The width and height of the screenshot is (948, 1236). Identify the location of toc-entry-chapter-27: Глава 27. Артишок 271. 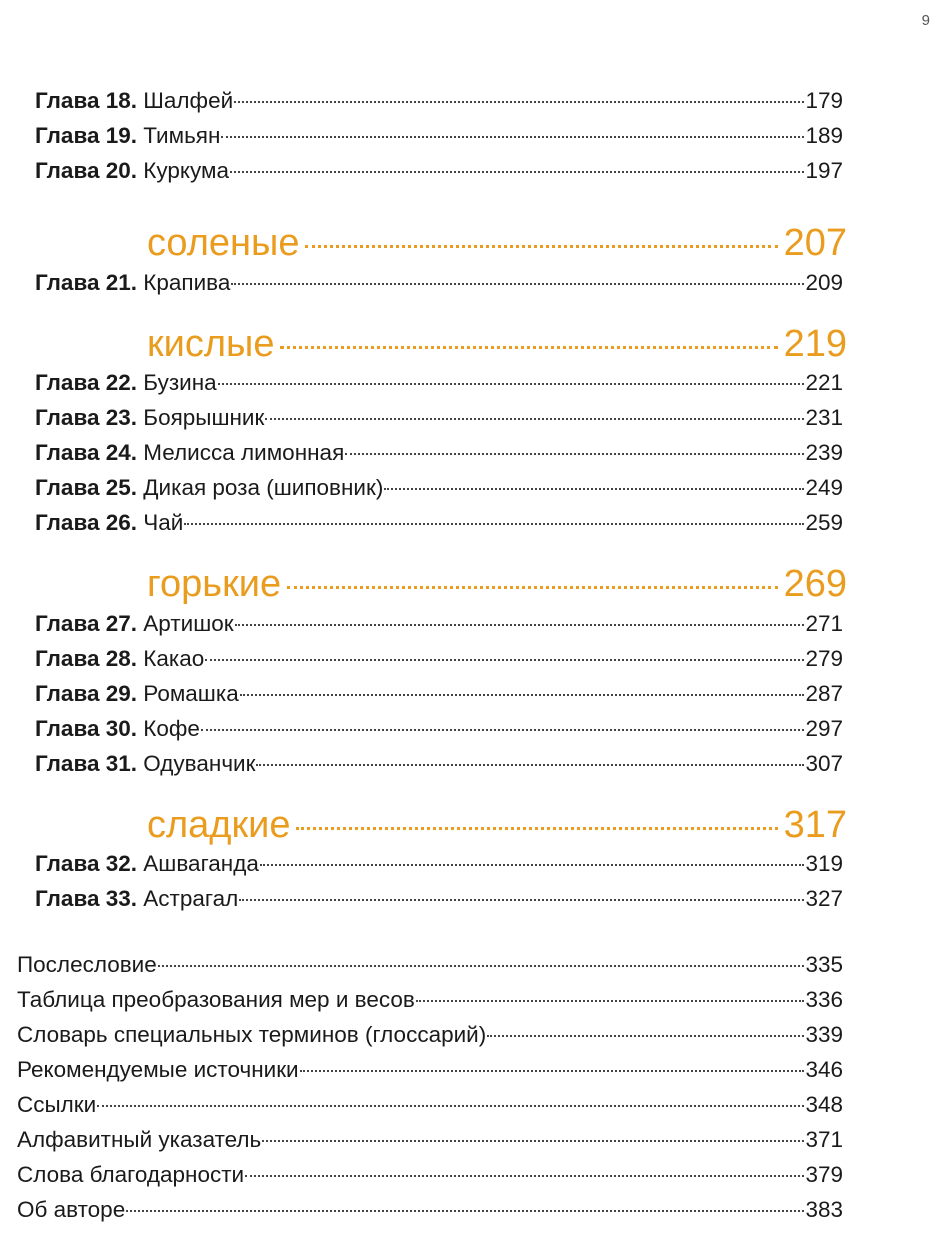
(439, 624).